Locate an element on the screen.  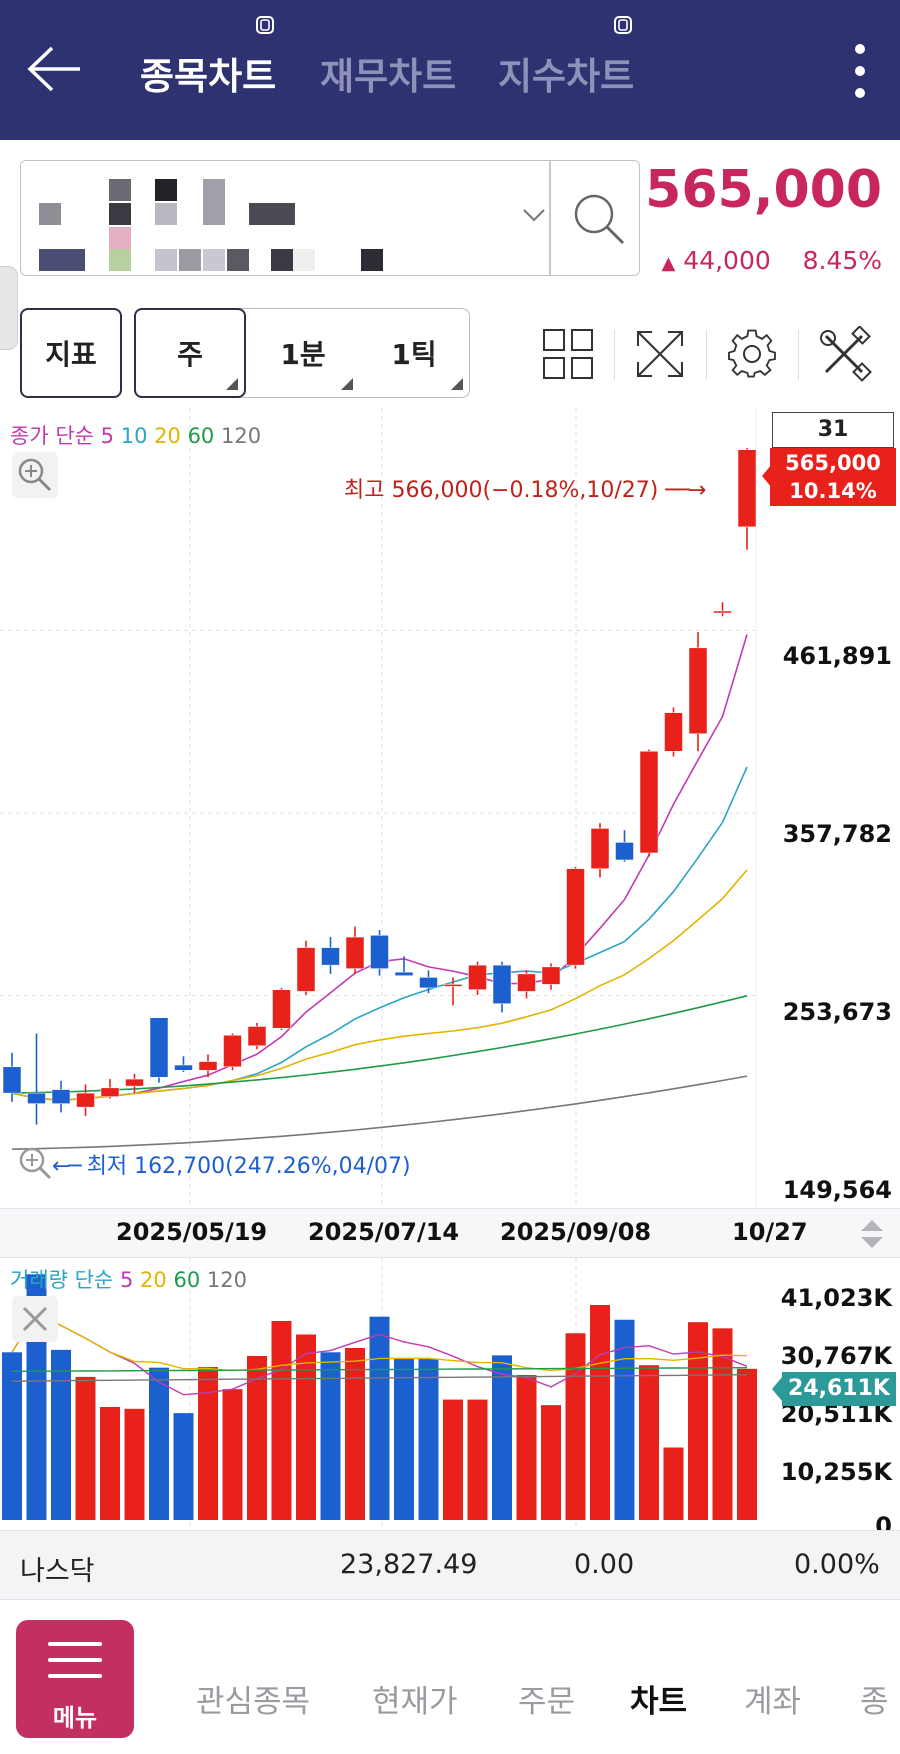
market-change-pct: 0.00% is located at coordinates (837, 1564).